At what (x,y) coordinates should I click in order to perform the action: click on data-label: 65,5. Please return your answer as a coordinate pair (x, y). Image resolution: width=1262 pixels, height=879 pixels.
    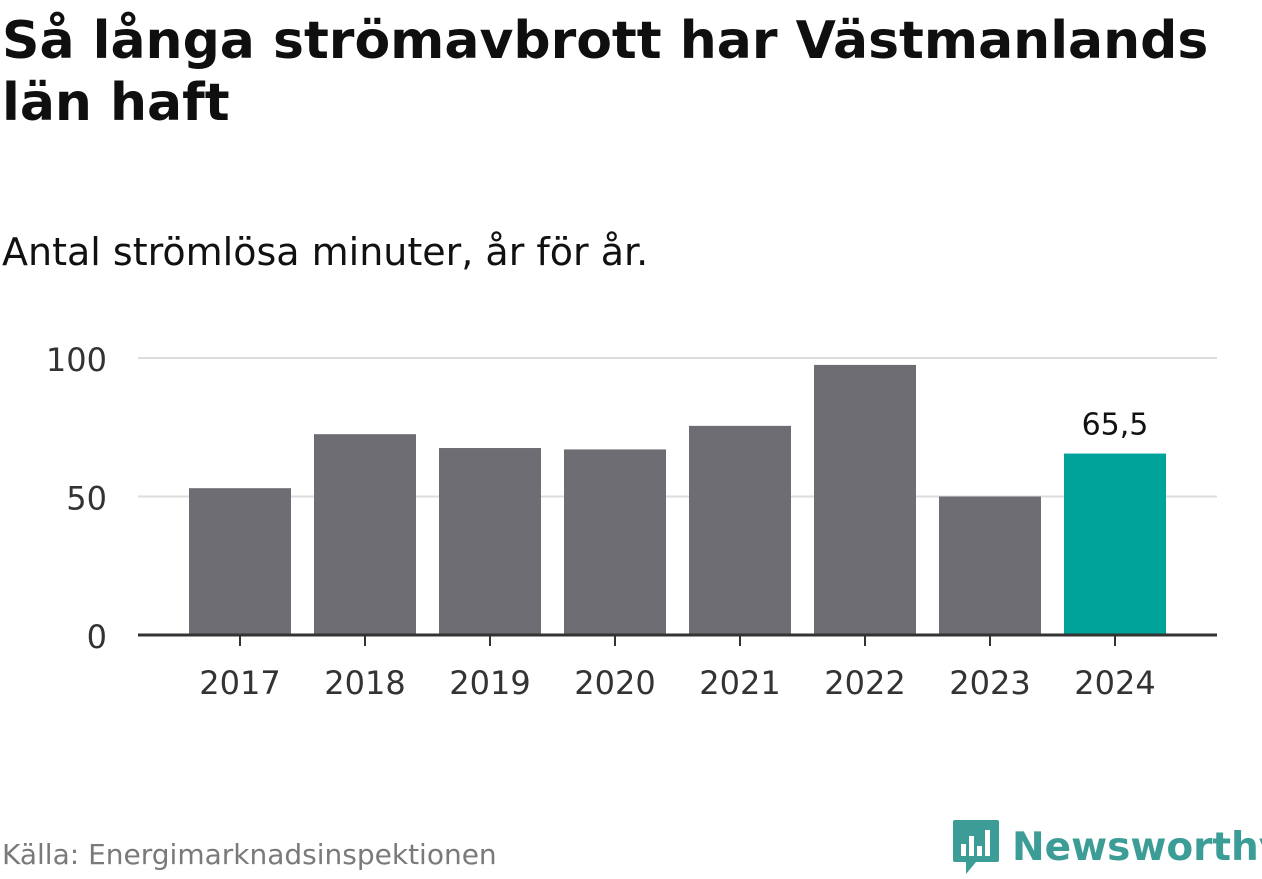
    Looking at the image, I should click on (1115, 425).